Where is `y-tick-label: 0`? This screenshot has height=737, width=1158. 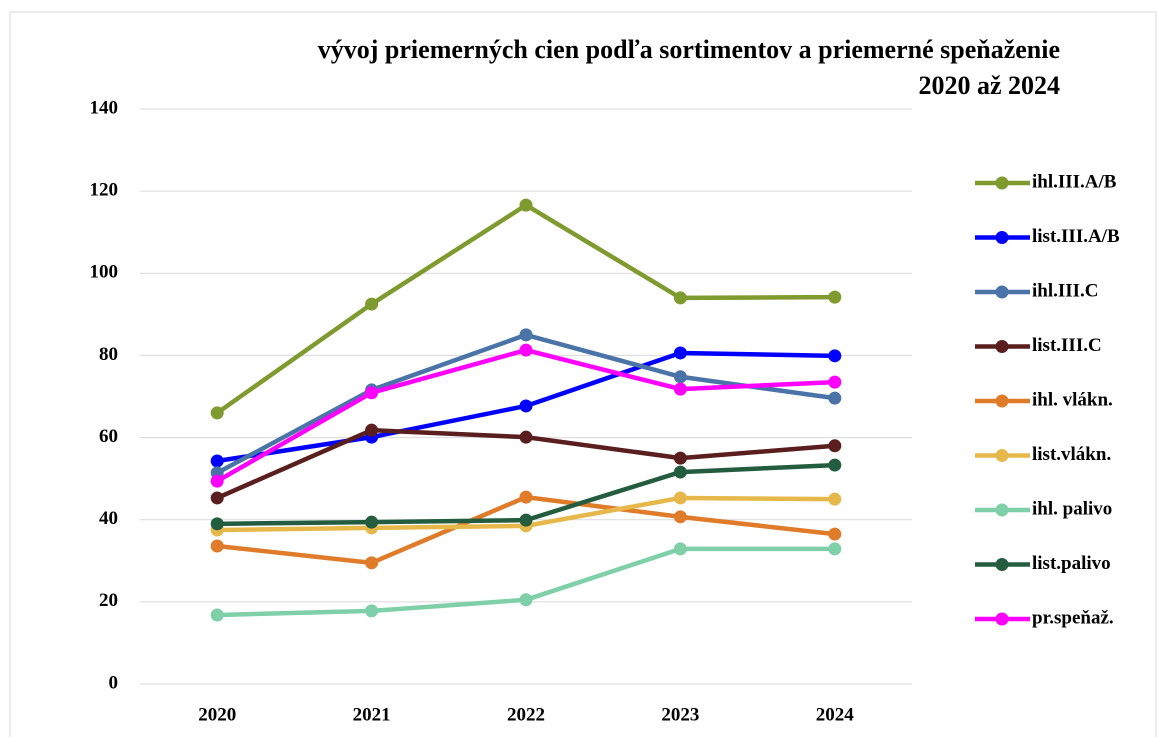 y-tick-label: 0 is located at coordinates (114, 682).